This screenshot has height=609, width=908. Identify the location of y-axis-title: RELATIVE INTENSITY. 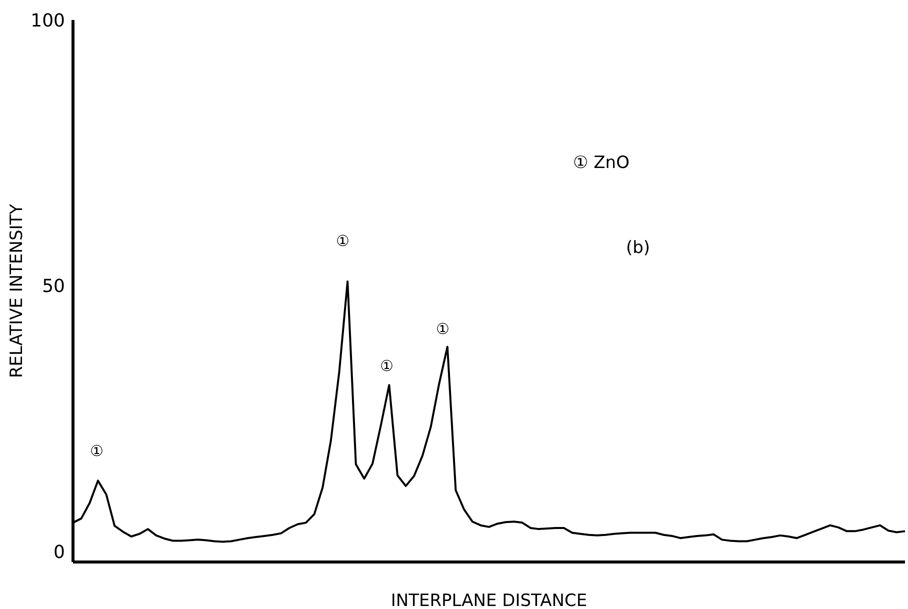
(17, 290).